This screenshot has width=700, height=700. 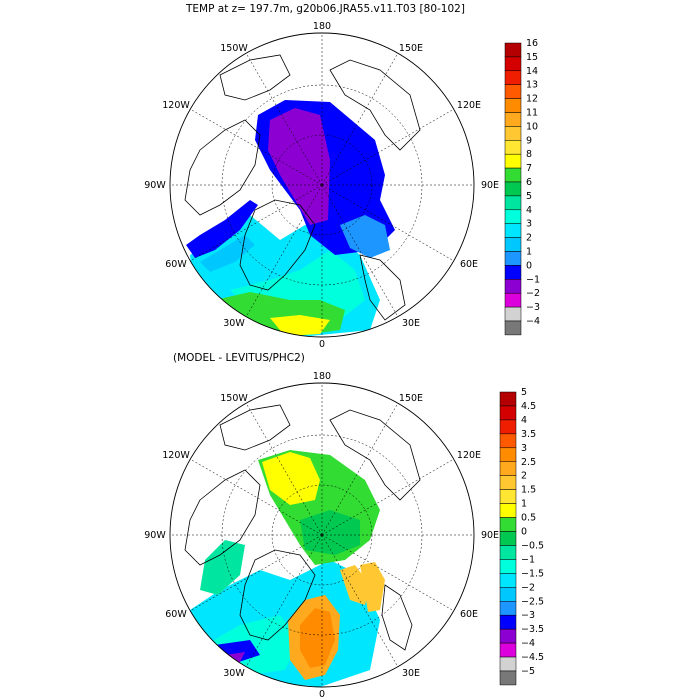 What do you see at coordinates (533, 293) in the screenshot?
I see `top-colorbar-label: −2` at bounding box center [533, 293].